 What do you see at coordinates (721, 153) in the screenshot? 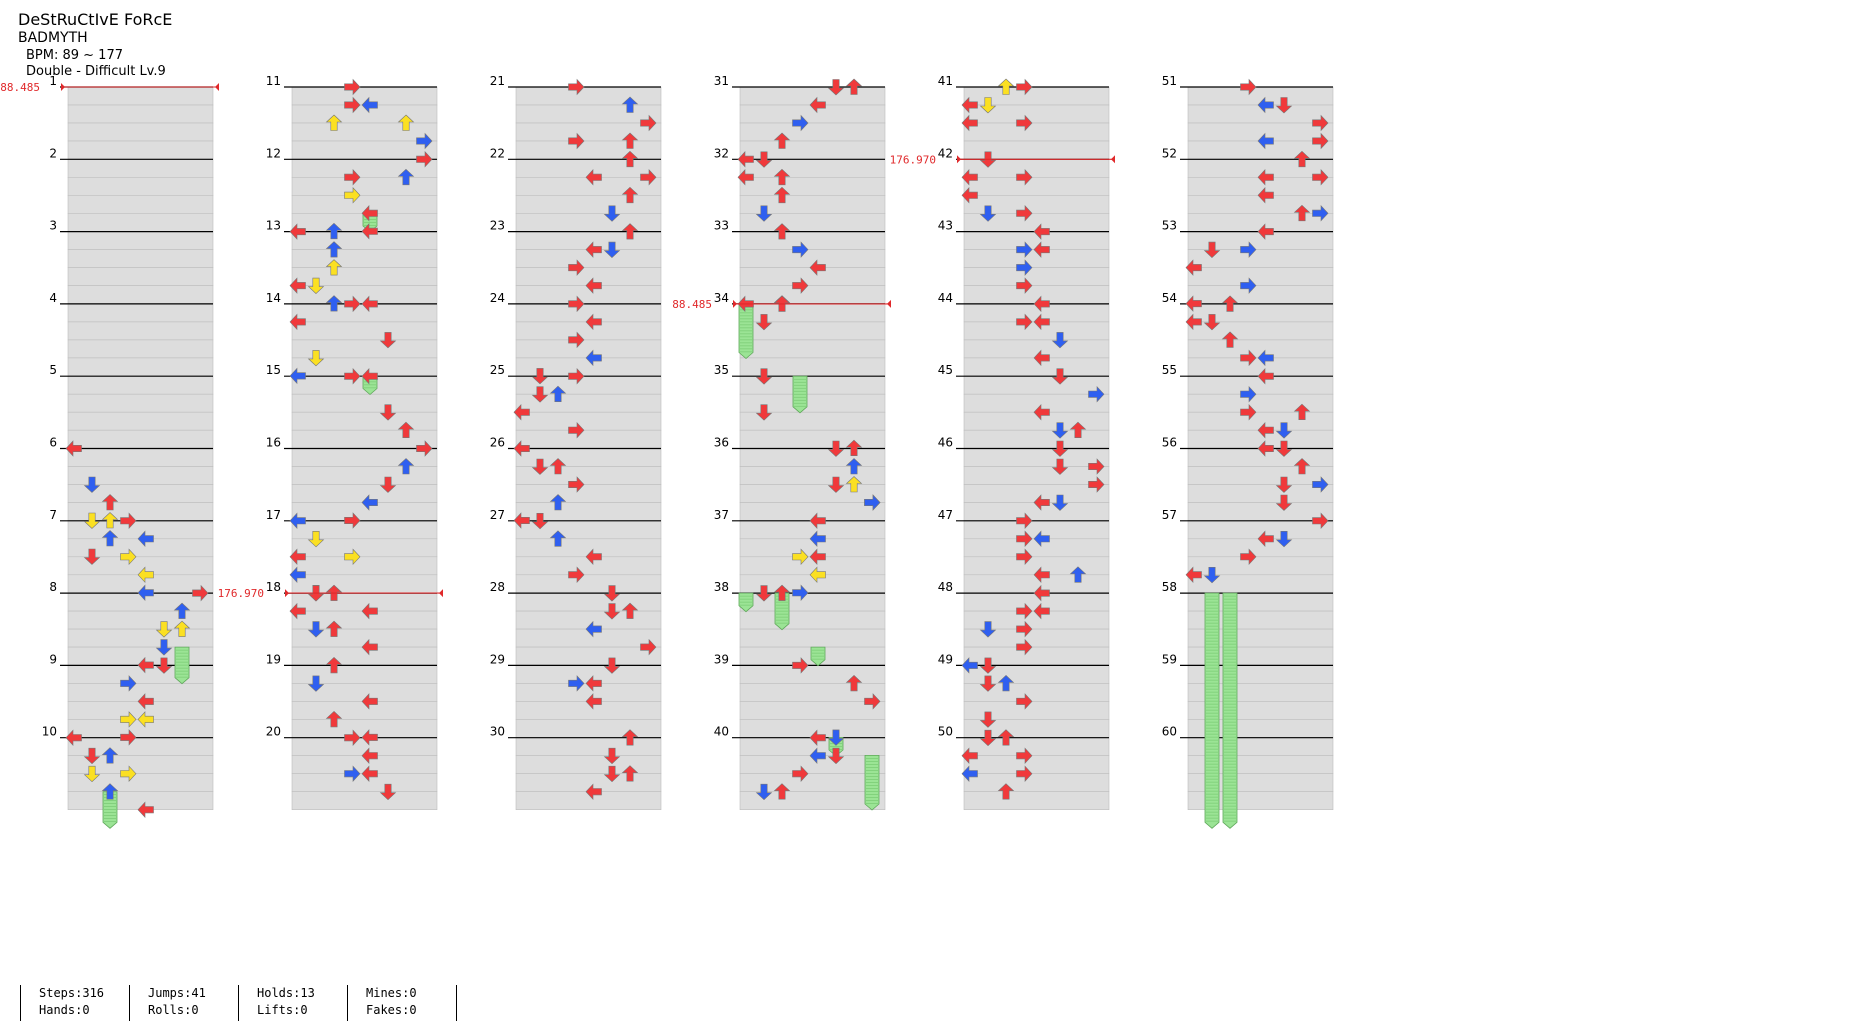
I see `measure-number: 32` at bounding box center [721, 153].